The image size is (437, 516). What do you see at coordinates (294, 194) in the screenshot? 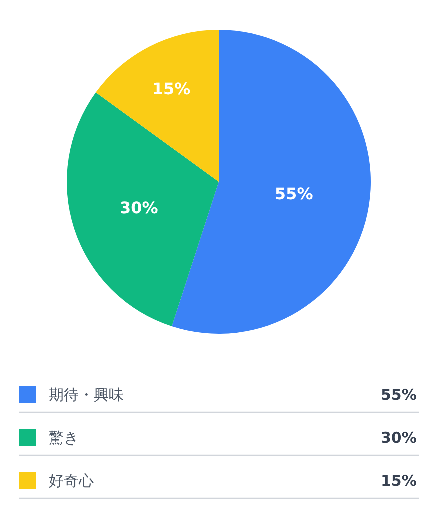
I see `data-label: 55%` at bounding box center [294, 194].